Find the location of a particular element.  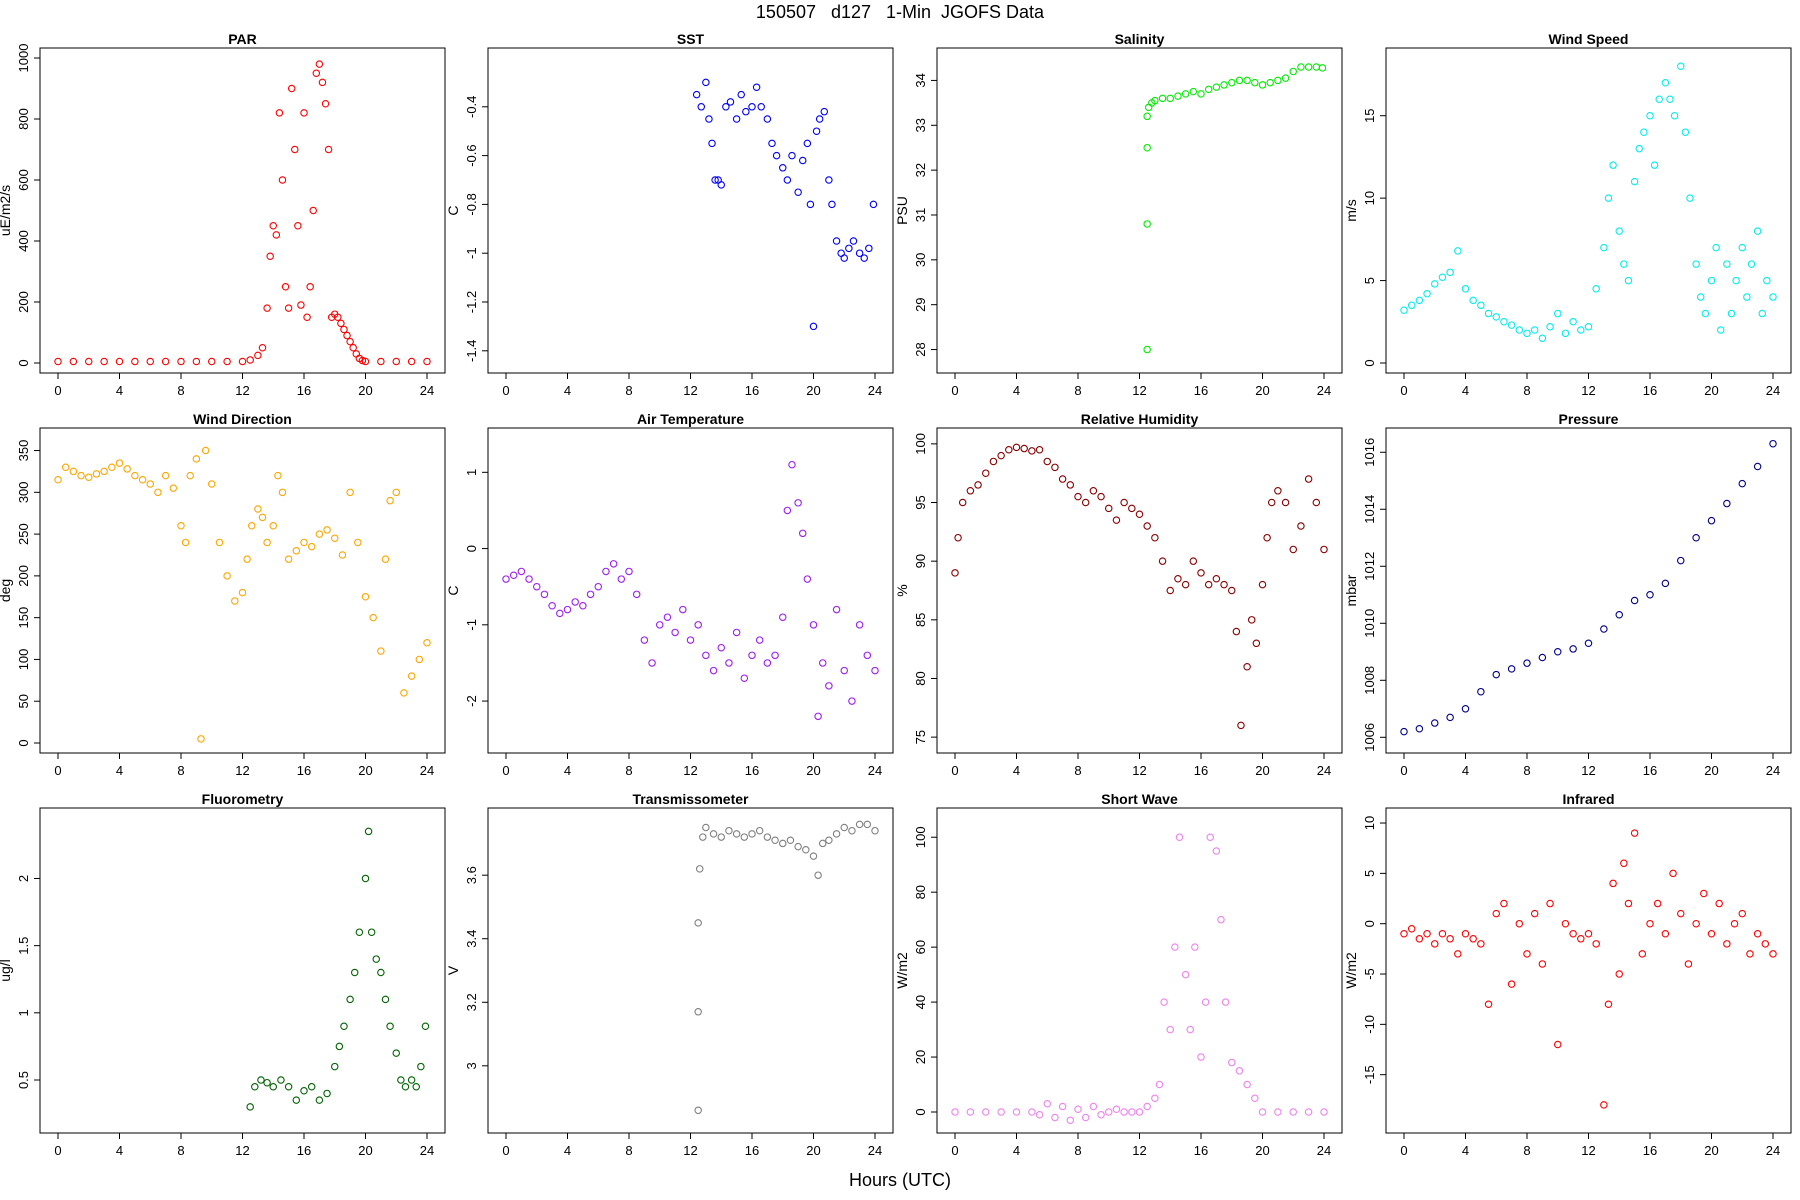

y-tick-label: 300 is located at coordinates (23, 492).